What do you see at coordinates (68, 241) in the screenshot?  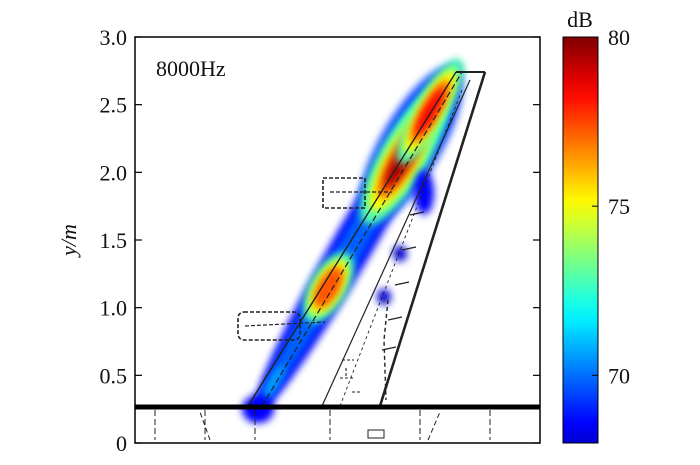 I see `y-axis-label: y/m` at bounding box center [68, 241].